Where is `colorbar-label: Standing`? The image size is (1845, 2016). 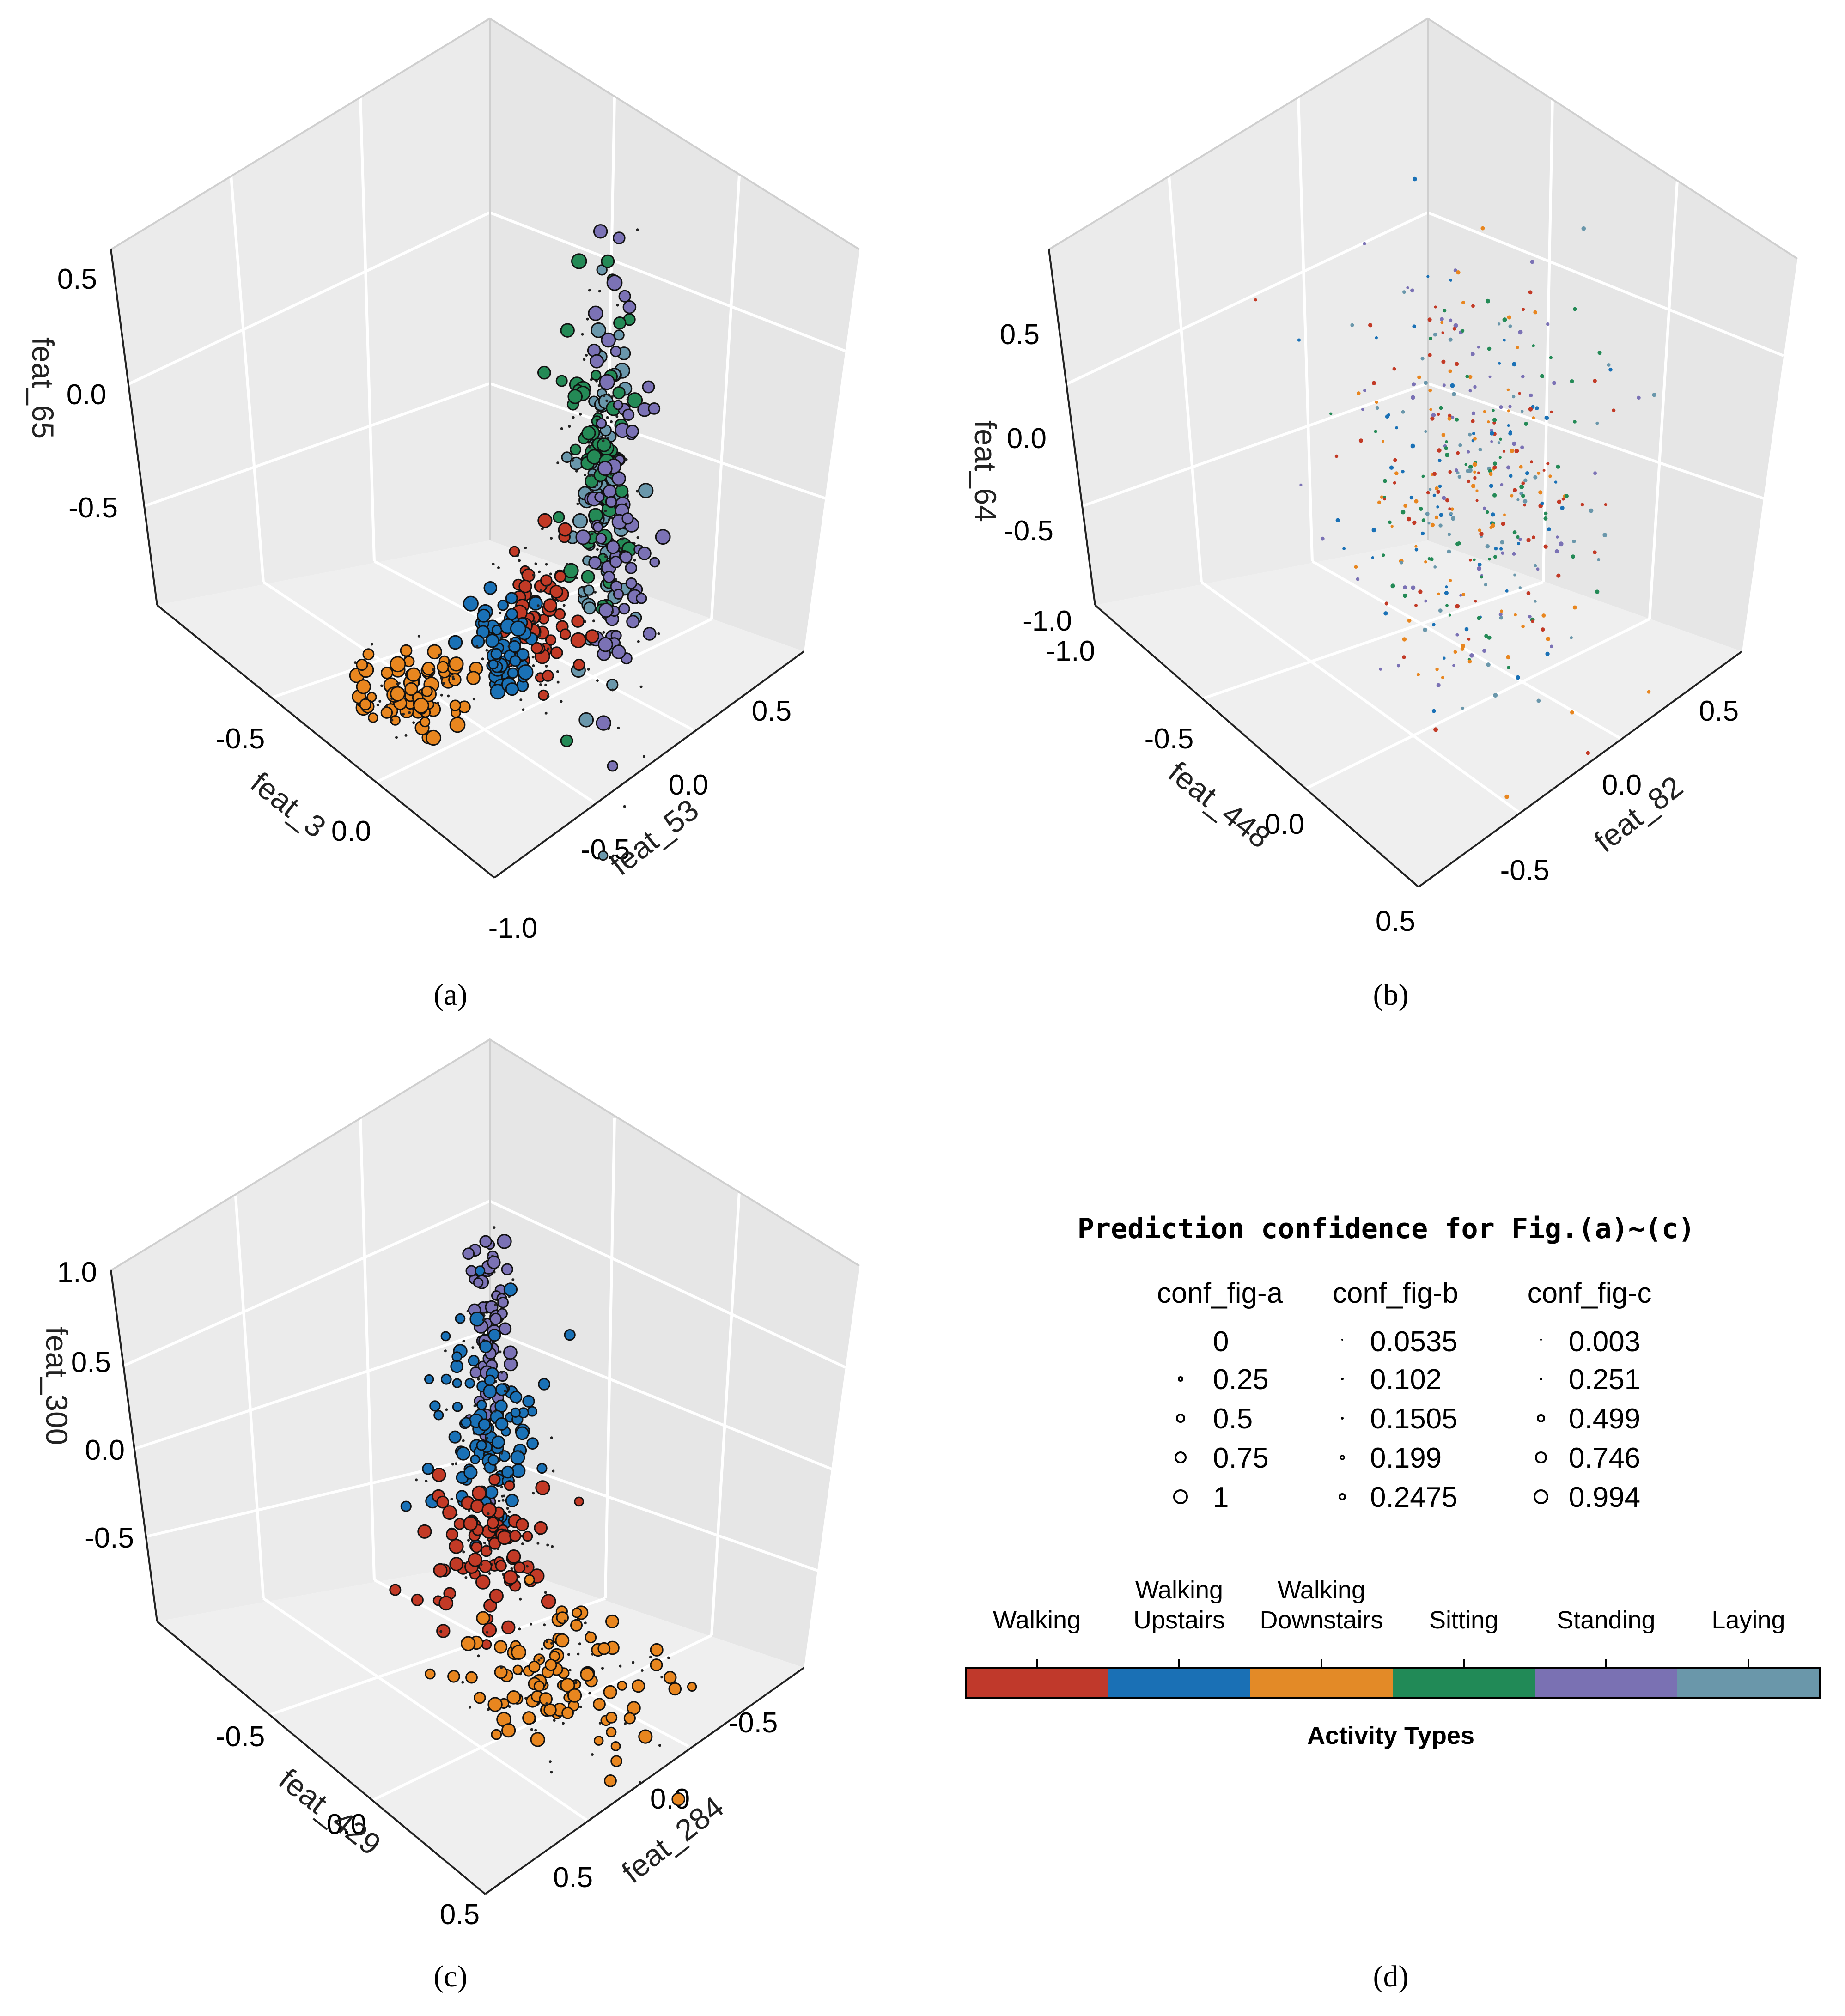
colorbar-label: Standing is located at coordinates (1606, 1620).